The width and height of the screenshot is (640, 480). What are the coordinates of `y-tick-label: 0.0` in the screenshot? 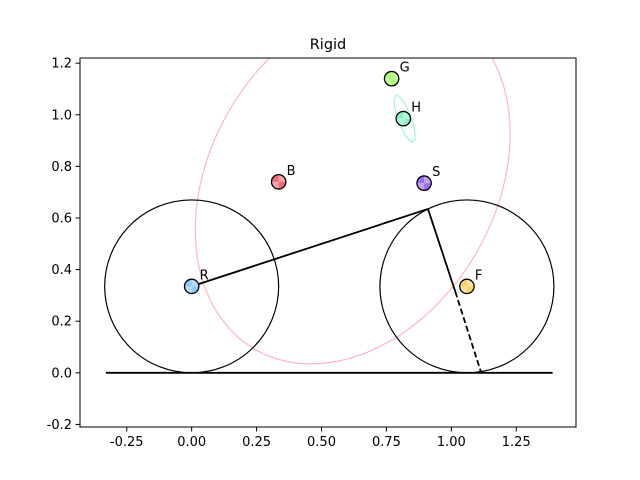 It's located at (61, 373).